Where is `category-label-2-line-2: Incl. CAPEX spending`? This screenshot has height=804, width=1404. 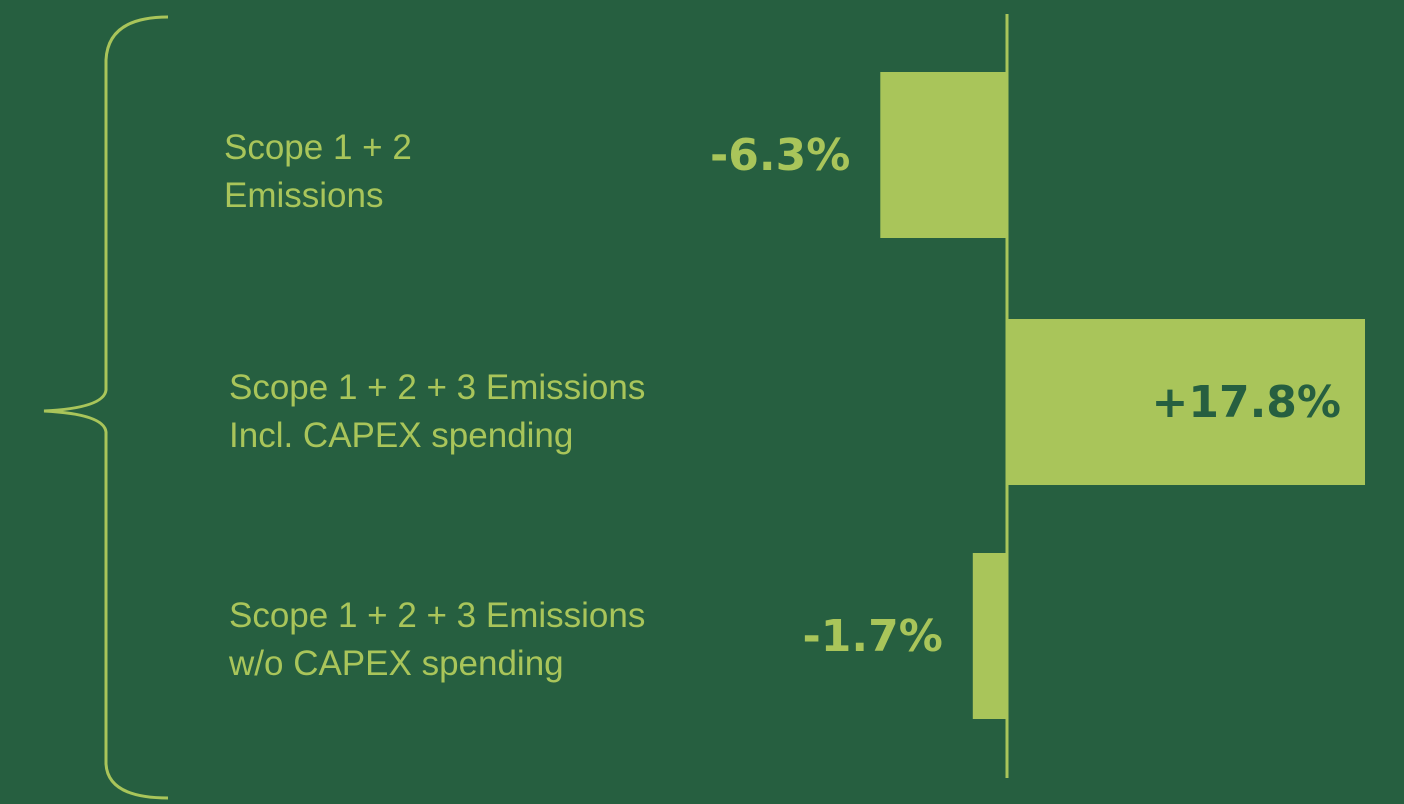 category-label-2-line-2: Incl. CAPEX spending is located at coordinates (401, 435).